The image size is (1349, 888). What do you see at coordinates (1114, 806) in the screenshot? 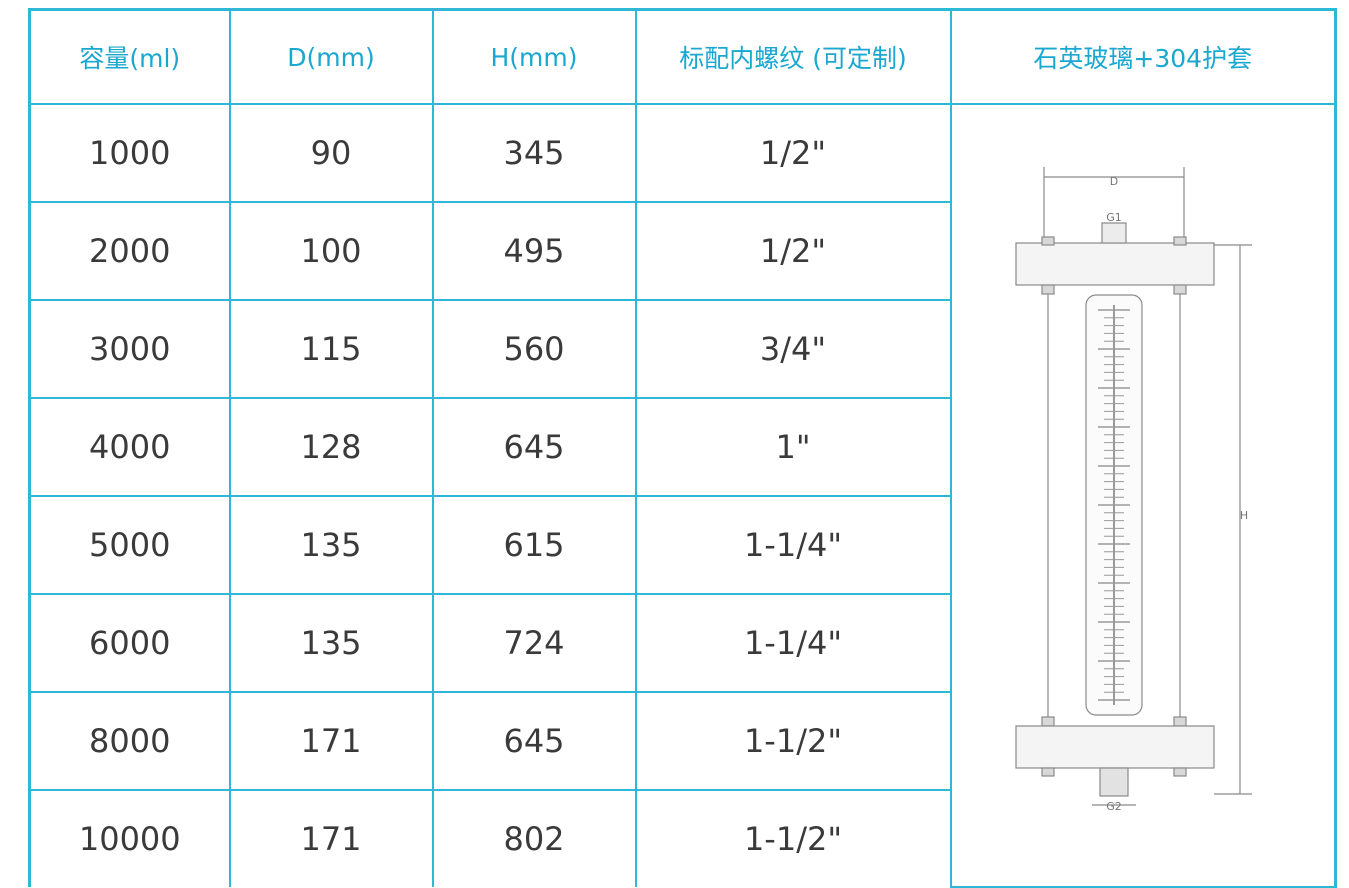
I see `label-g2: G2` at bounding box center [1114, 806].